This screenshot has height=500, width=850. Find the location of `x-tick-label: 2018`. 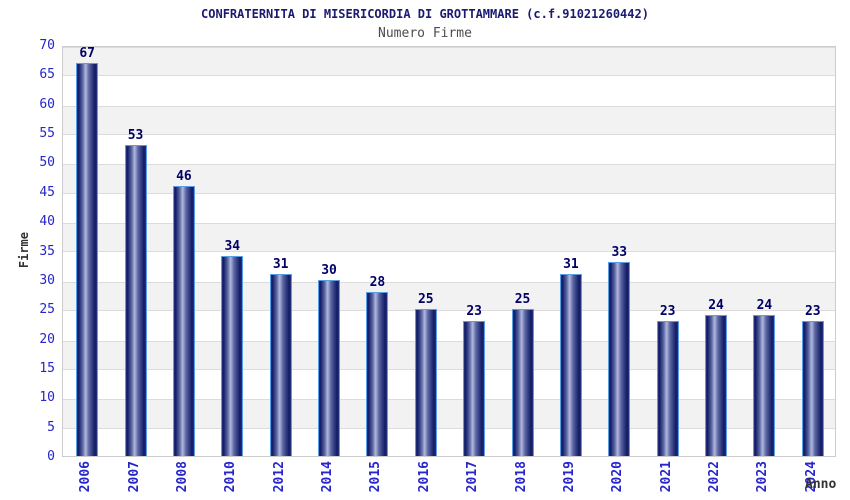

x-tick-label: 2018 is located at coordinates (521, 477).